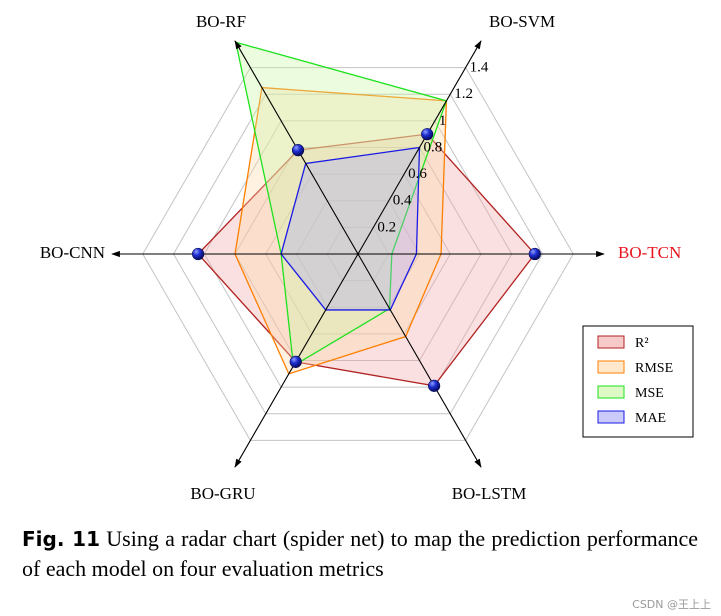 This screenshot has height=616, width=721. What do you see at coordinates (433, 147) in the screenshot?
I see `tick-label-4: 0.8` at bounding box center [433, 147].